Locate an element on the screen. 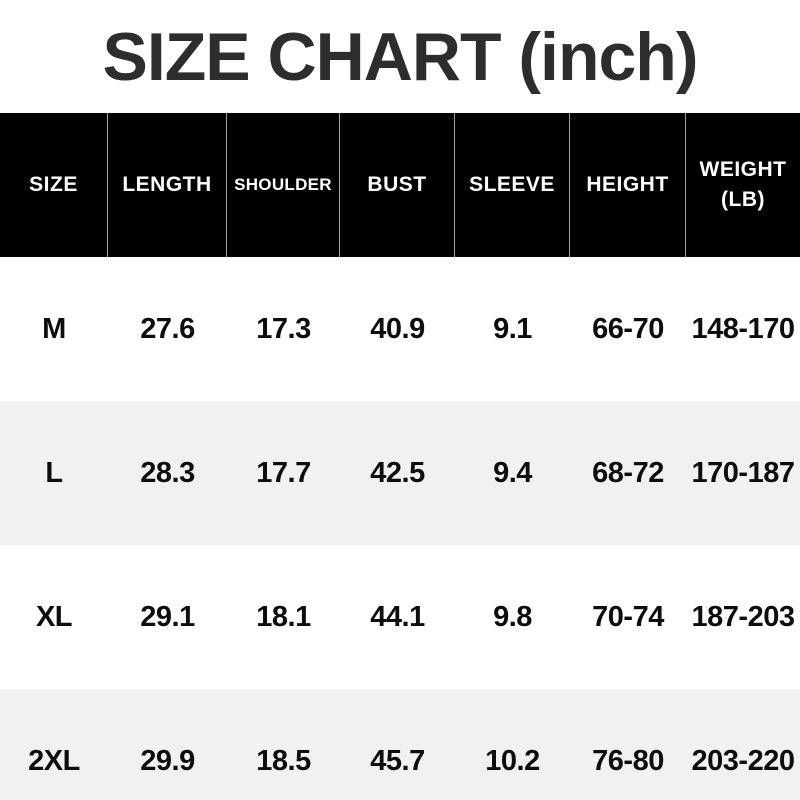 The height and width of the screenshot is (800, 800). header-cell-sleeve: SLEEVE is located at coordinates (512, 185).